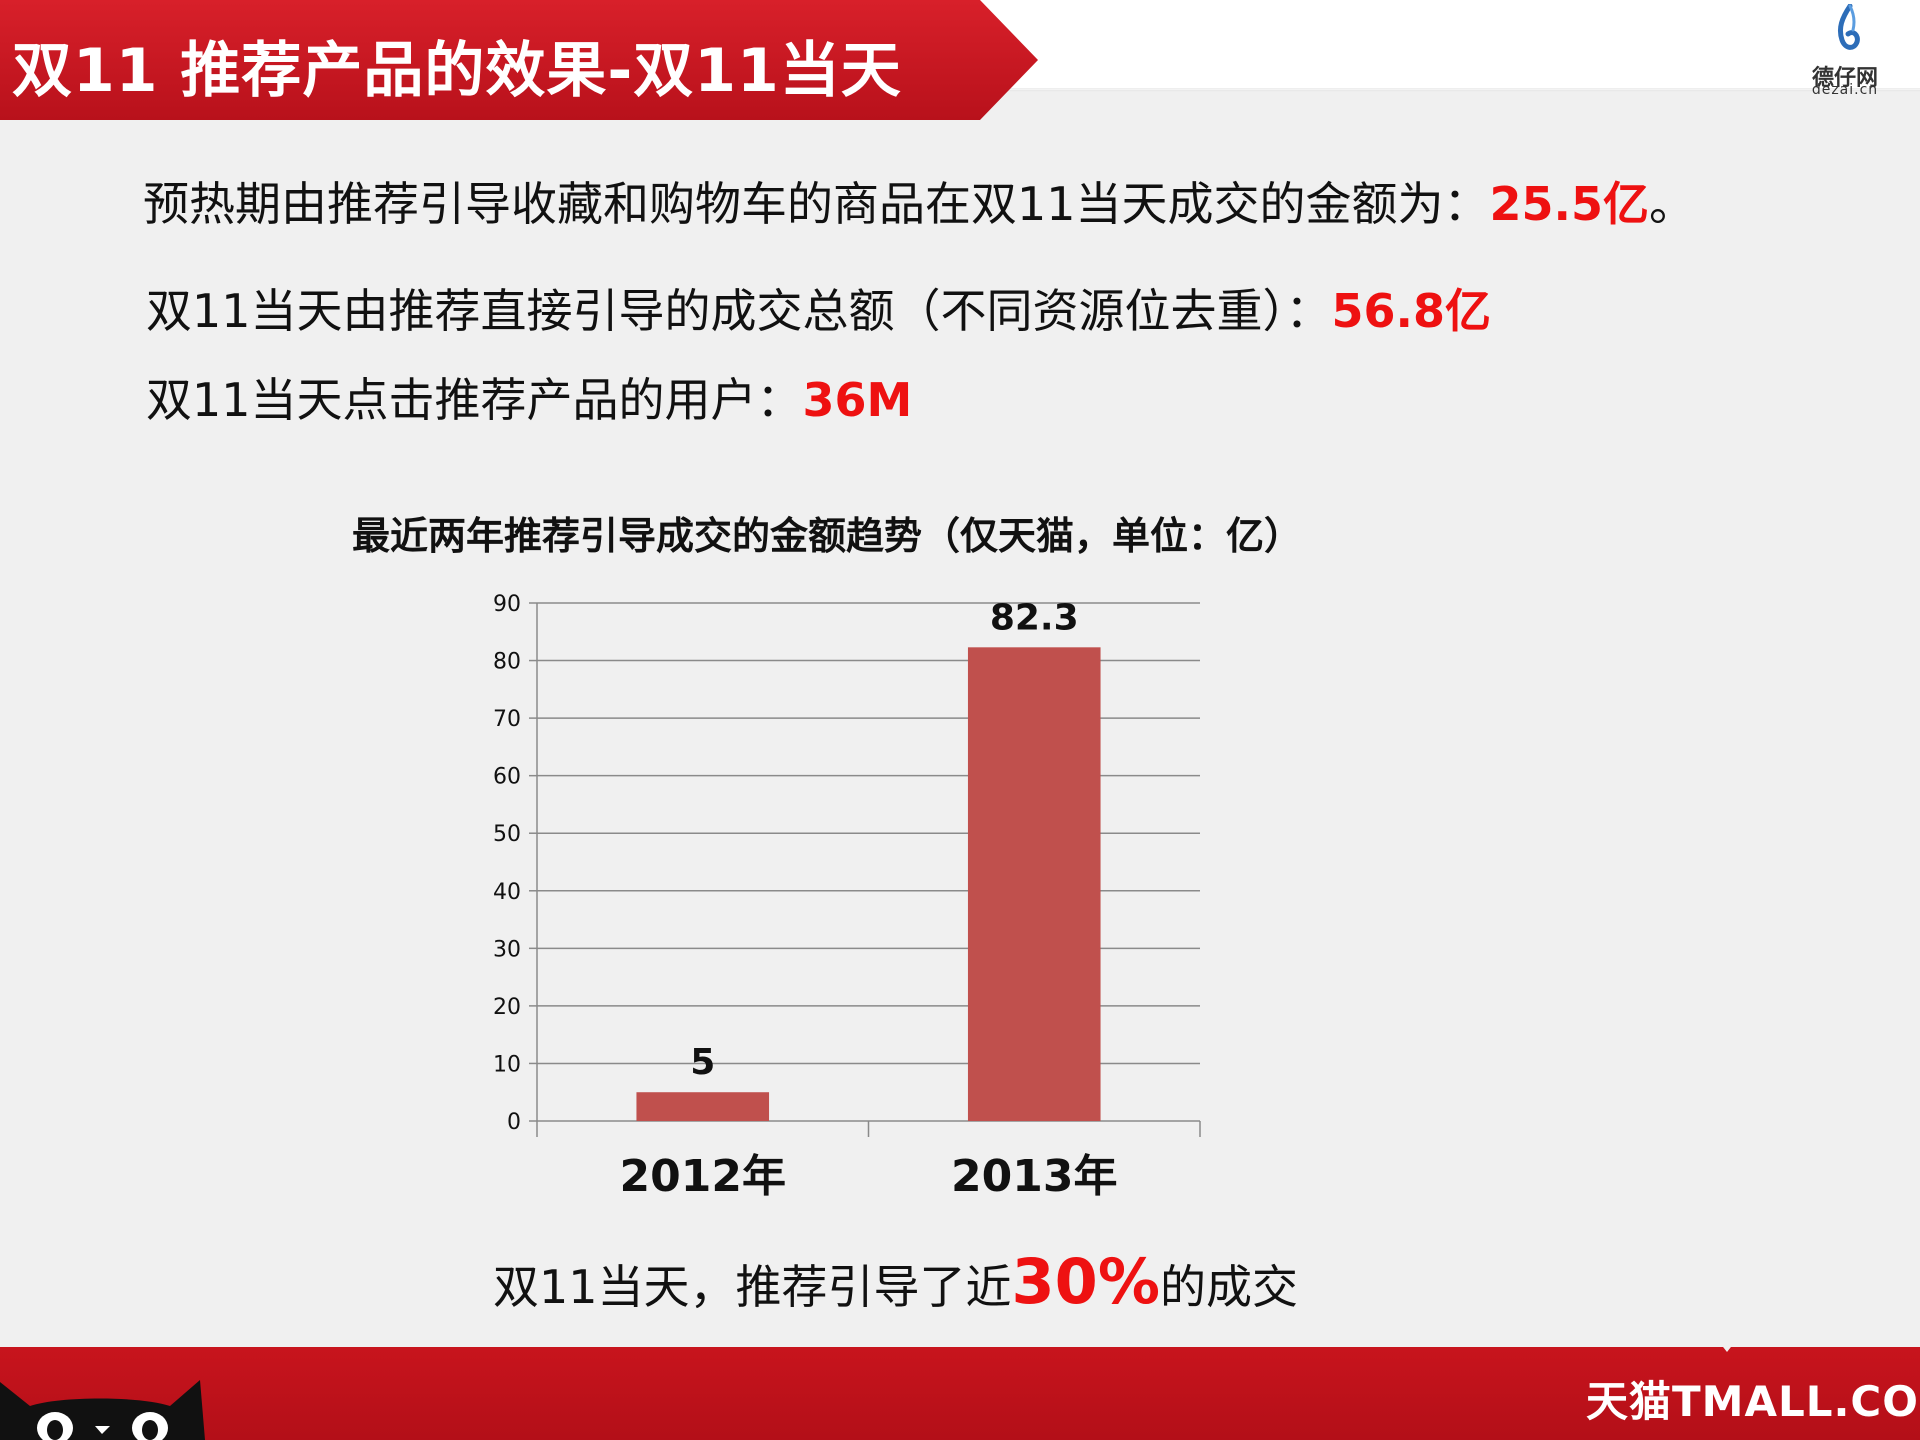 The width and height of the screenshot is (1920, 1440). I want to click on dezai-logo-cn: 德仔网, so click(1844, 78).